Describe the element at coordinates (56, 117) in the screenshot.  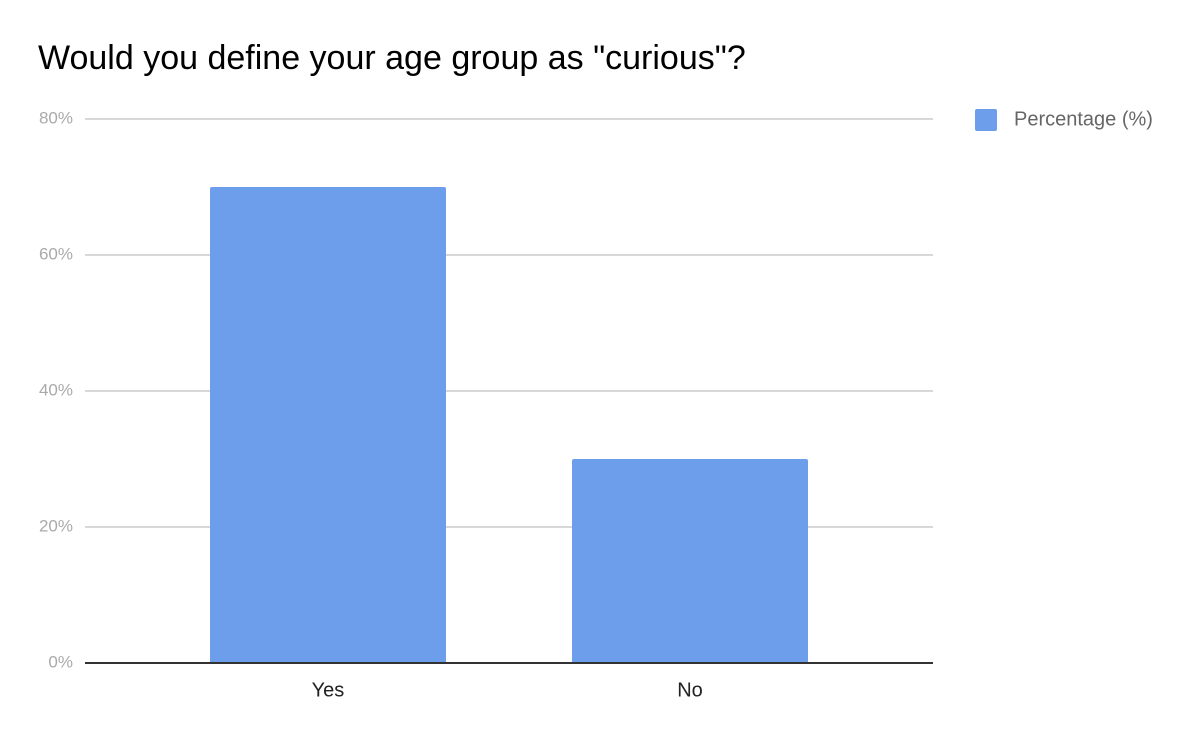
I see `y-tick-label: 80%` at that location.